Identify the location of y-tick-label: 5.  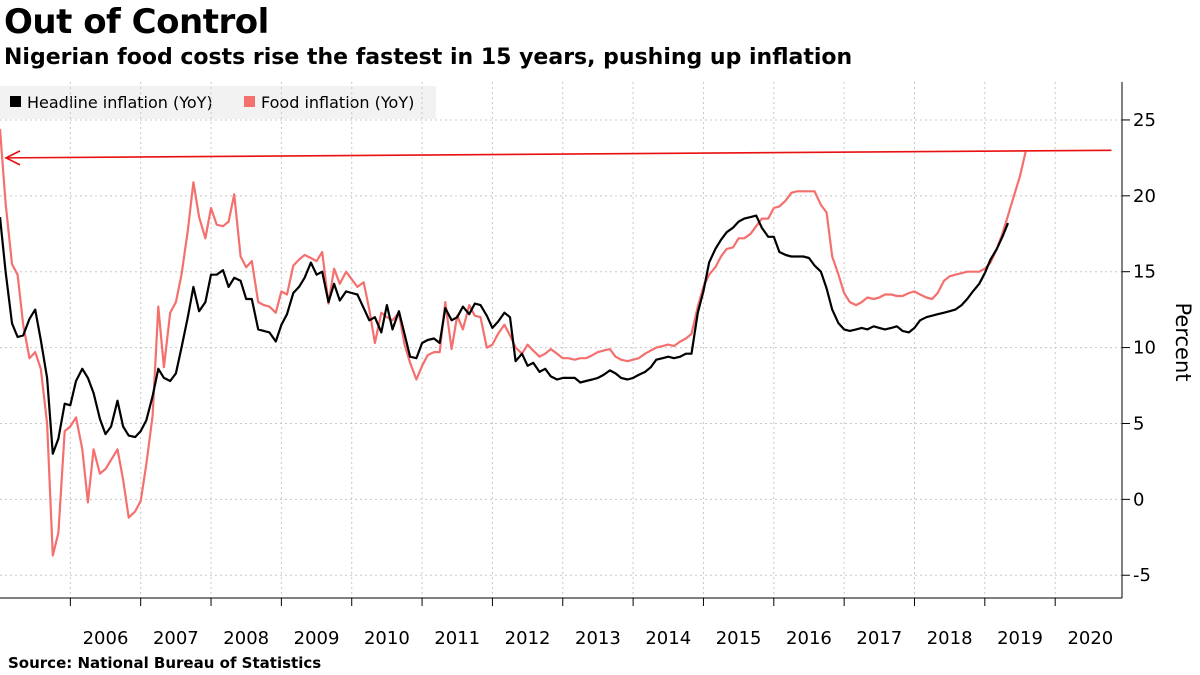
(1138, 423).